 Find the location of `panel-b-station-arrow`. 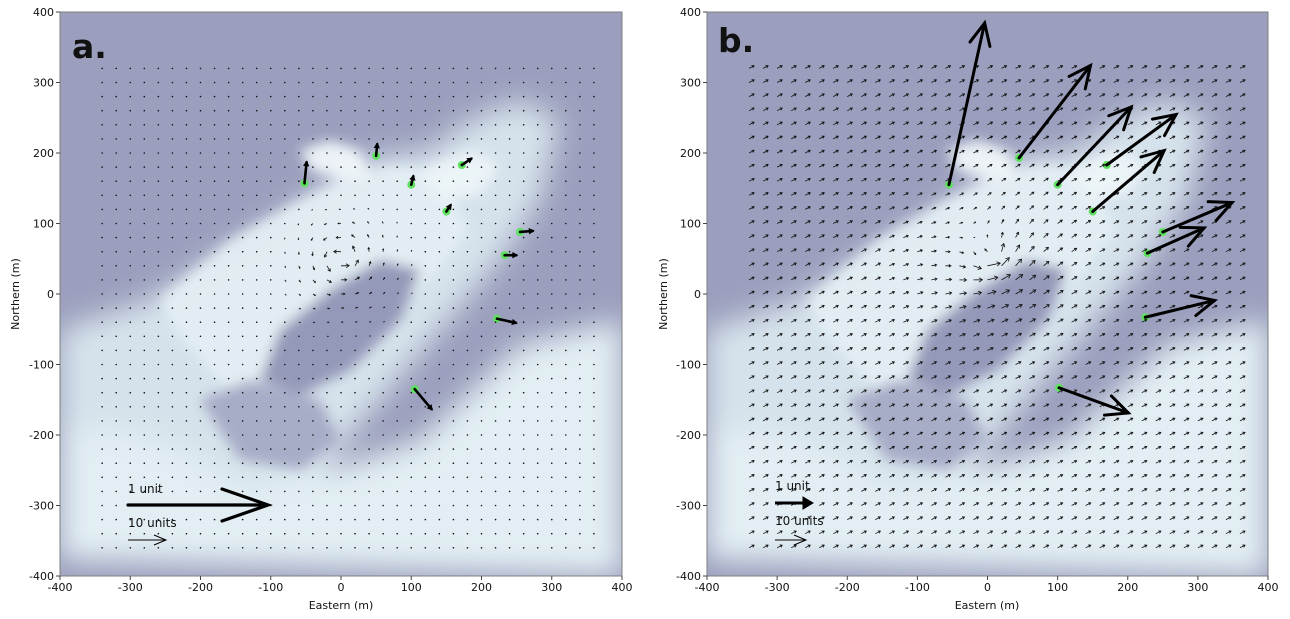

panel-b-station-arrow is located at coordinates (1094, 401).